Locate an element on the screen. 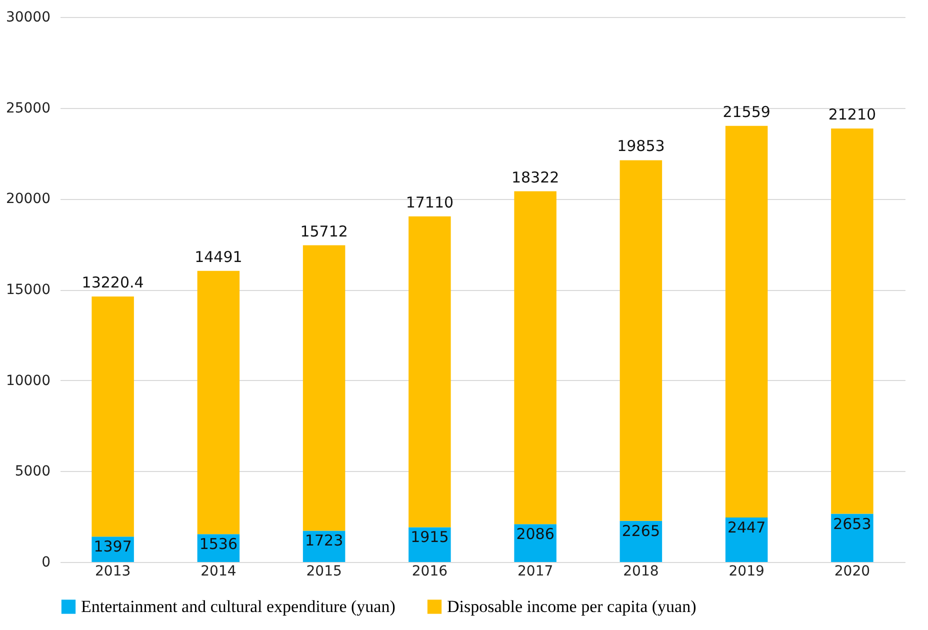 The width and height of the screenshot is (928, 630). data-label: 19853 is located at coordinates (641, 146).